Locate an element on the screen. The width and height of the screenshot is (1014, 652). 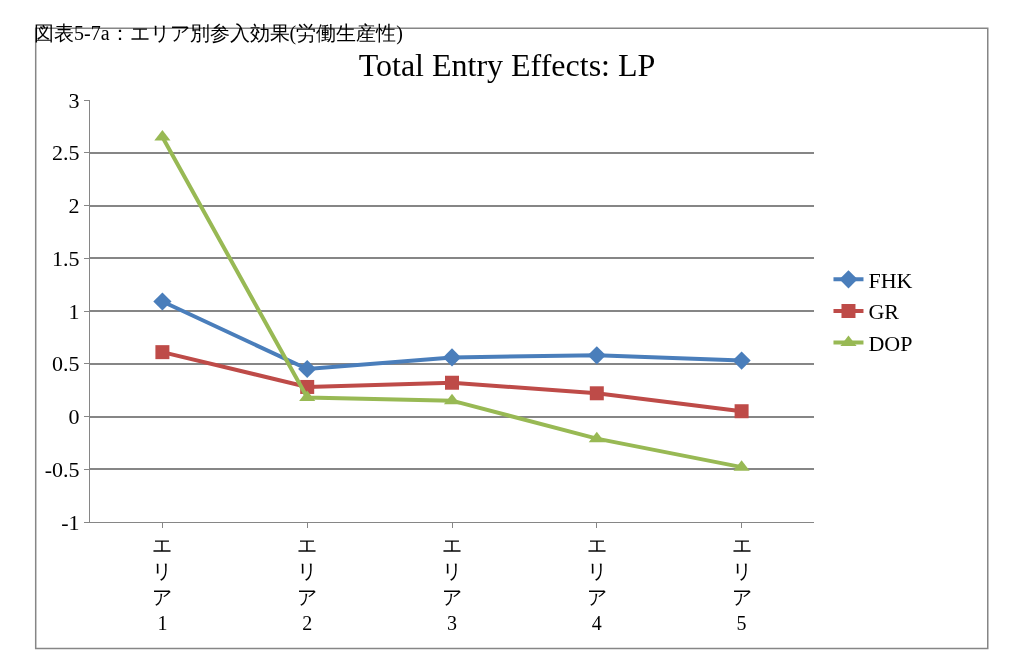
x-tick-label: エリア3 is located at coordinates (452, 584).